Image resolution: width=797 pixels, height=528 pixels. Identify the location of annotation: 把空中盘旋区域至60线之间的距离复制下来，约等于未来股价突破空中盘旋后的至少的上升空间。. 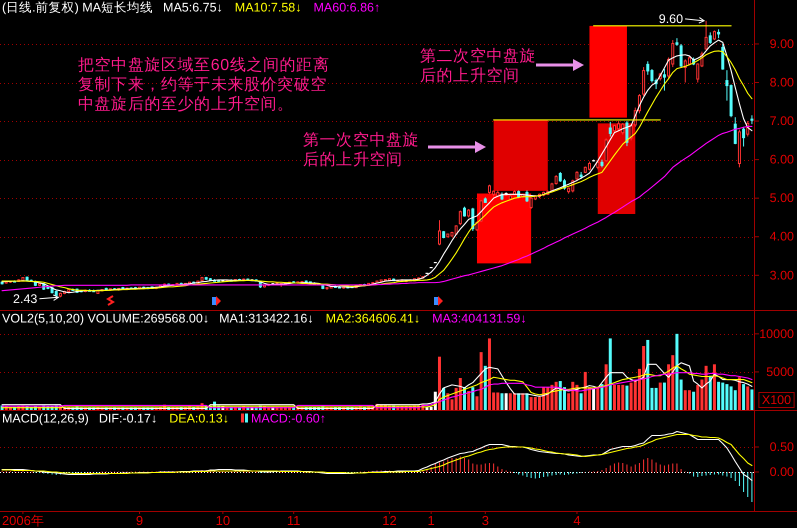
(204, 84).